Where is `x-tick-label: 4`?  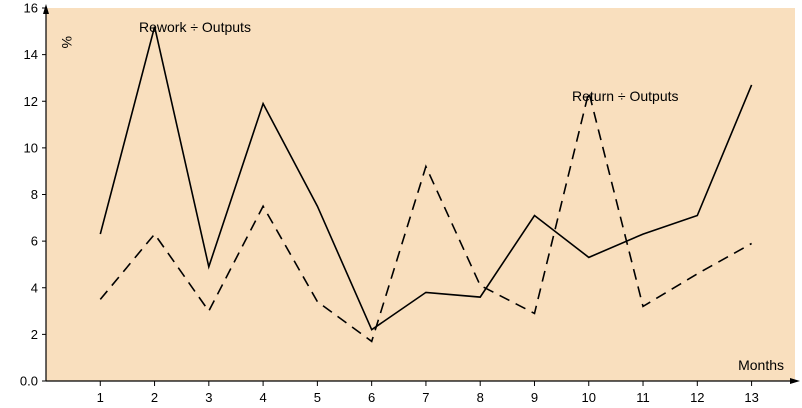 x-tick-label: 4 is located at coordinates (262, 397).